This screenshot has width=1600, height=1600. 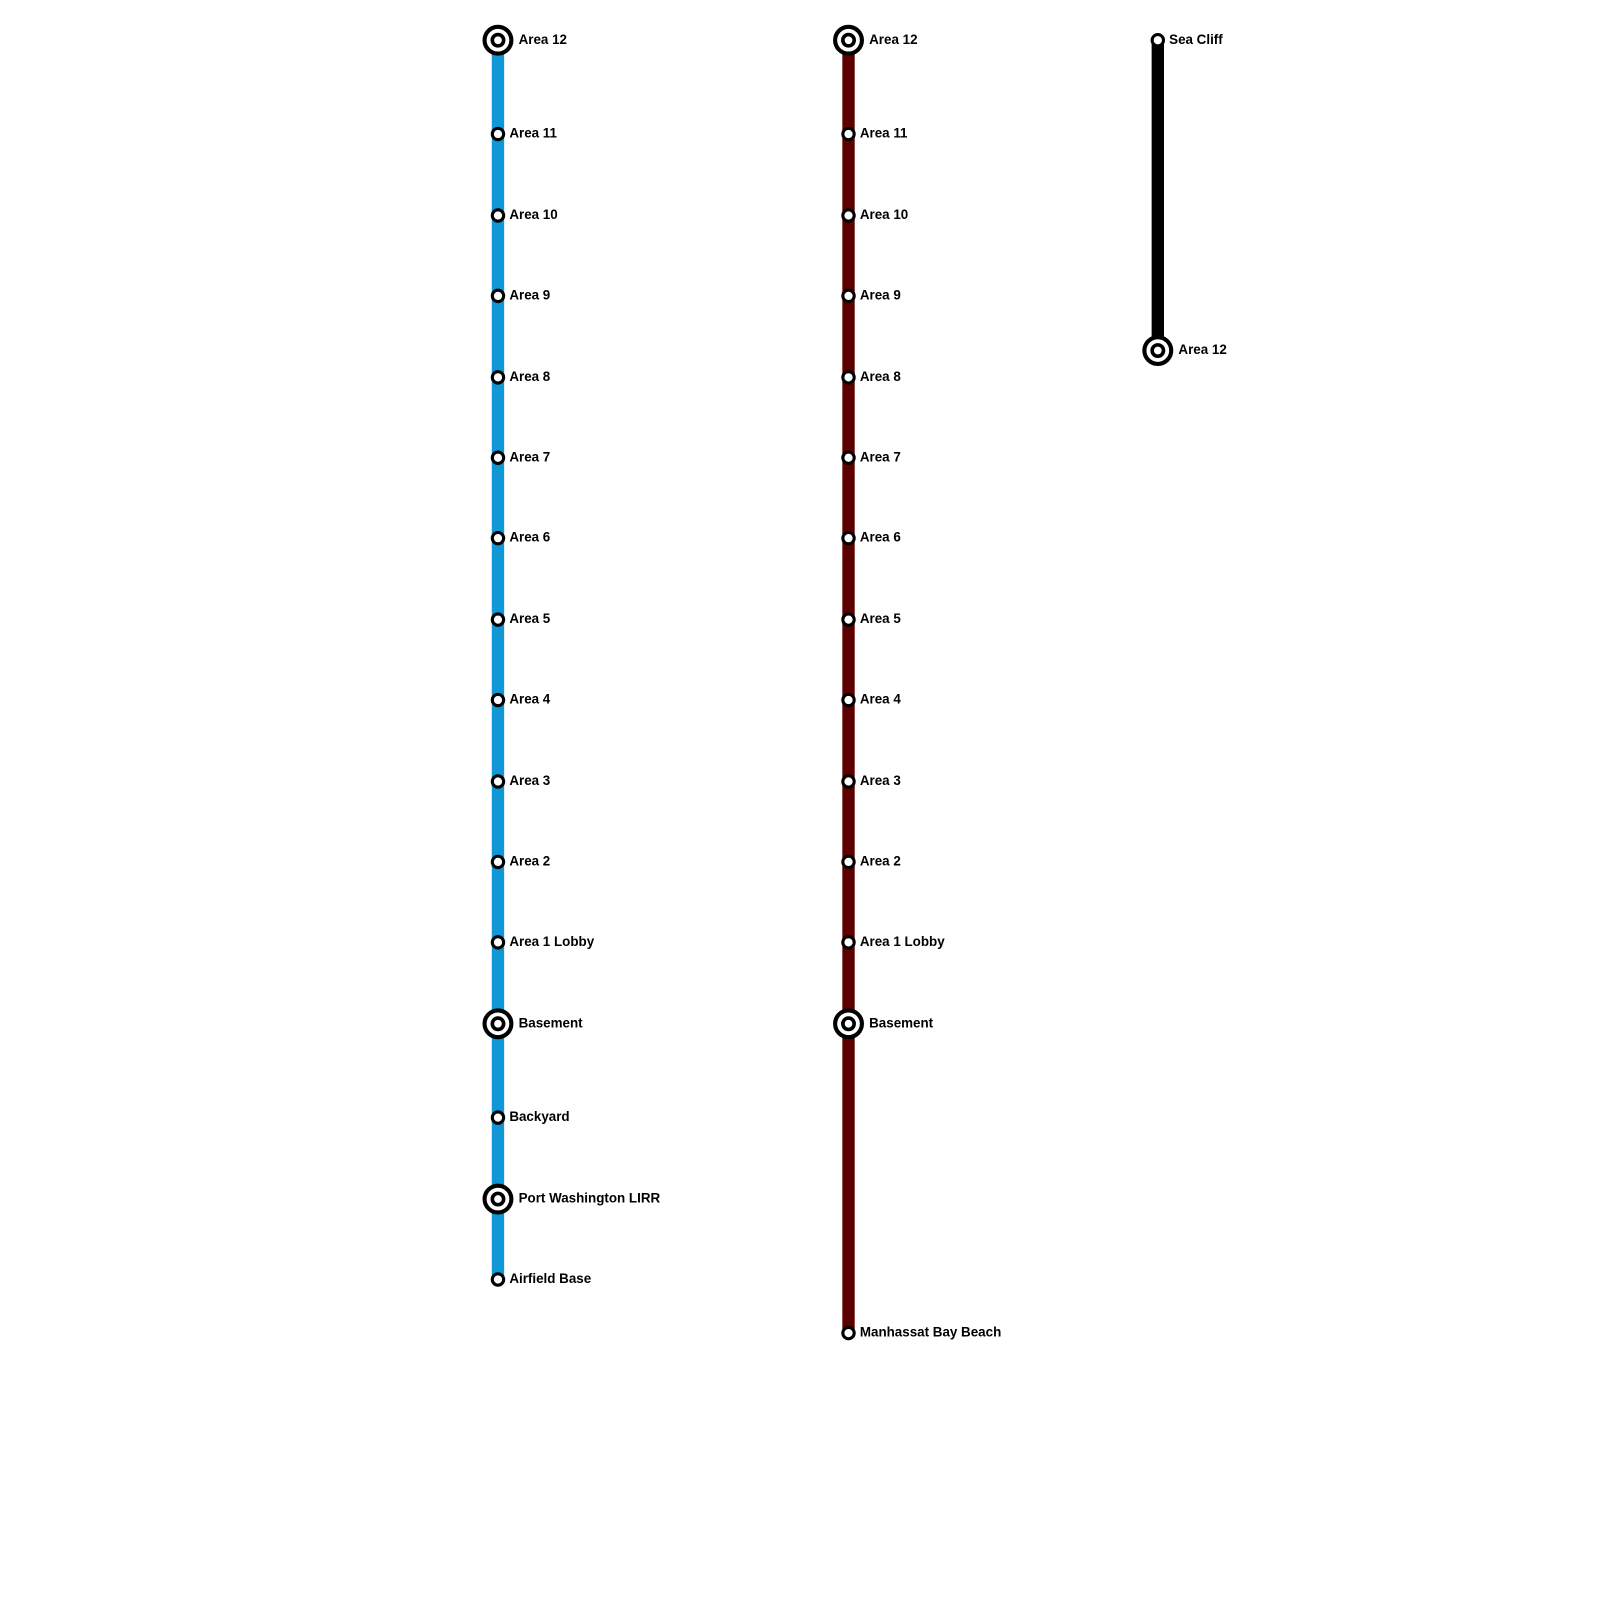 What do you see at coordinates (590, 1198) in the screenshot?
I see `station-label: Port Washington LIRR` at bounding box center [590, 1198].